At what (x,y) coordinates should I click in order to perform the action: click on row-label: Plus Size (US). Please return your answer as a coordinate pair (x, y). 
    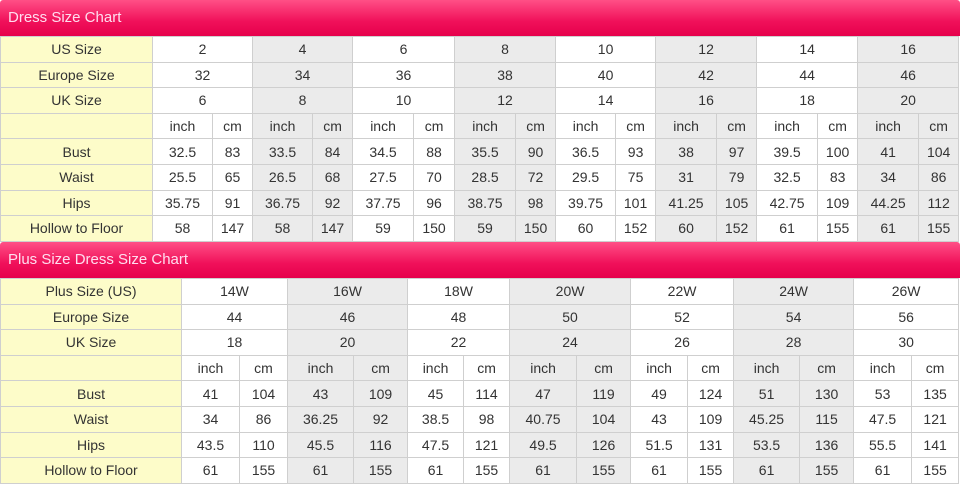
    Looking at the image, I should click on (91, 291).